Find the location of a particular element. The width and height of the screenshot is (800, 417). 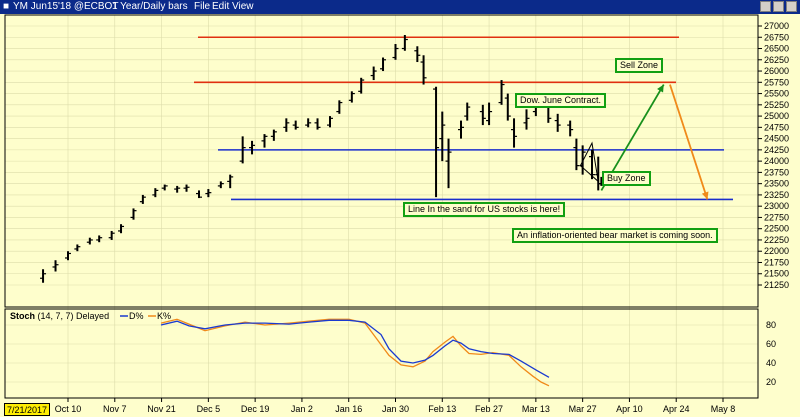

date-tick-label: Dec 5 is located at coordinates (209, 409).